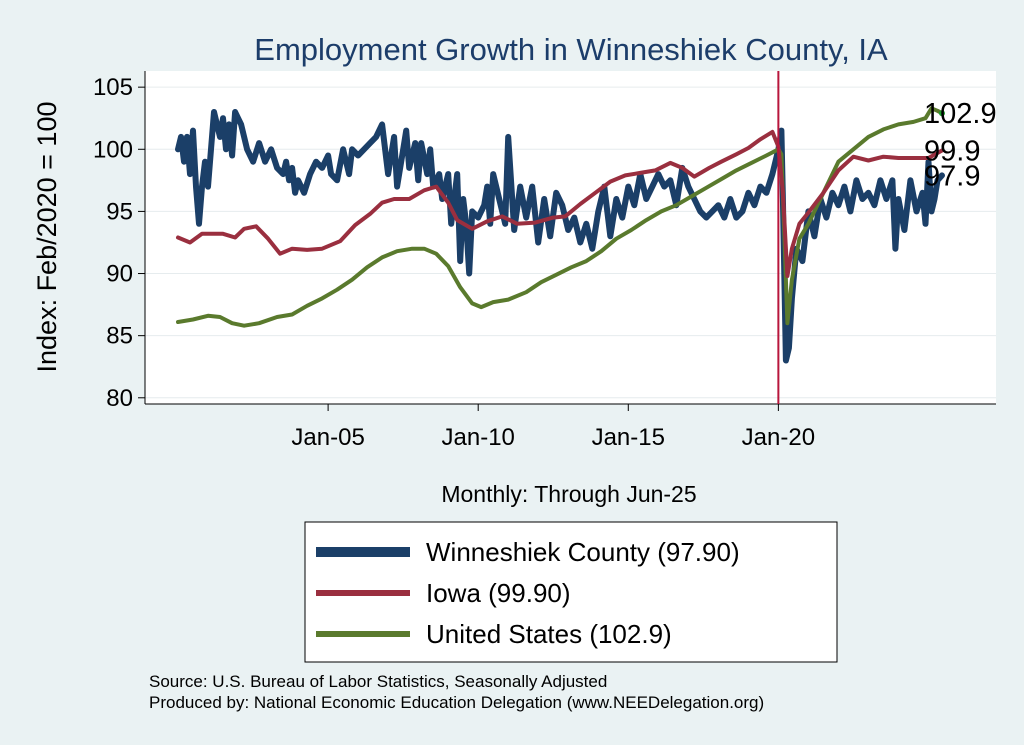 The width and height of the screenshot is (1024, 745). Describe the element at coordinates (778, 437) in the screenshot. I see `x-tick-label: Jan-20` at that location.